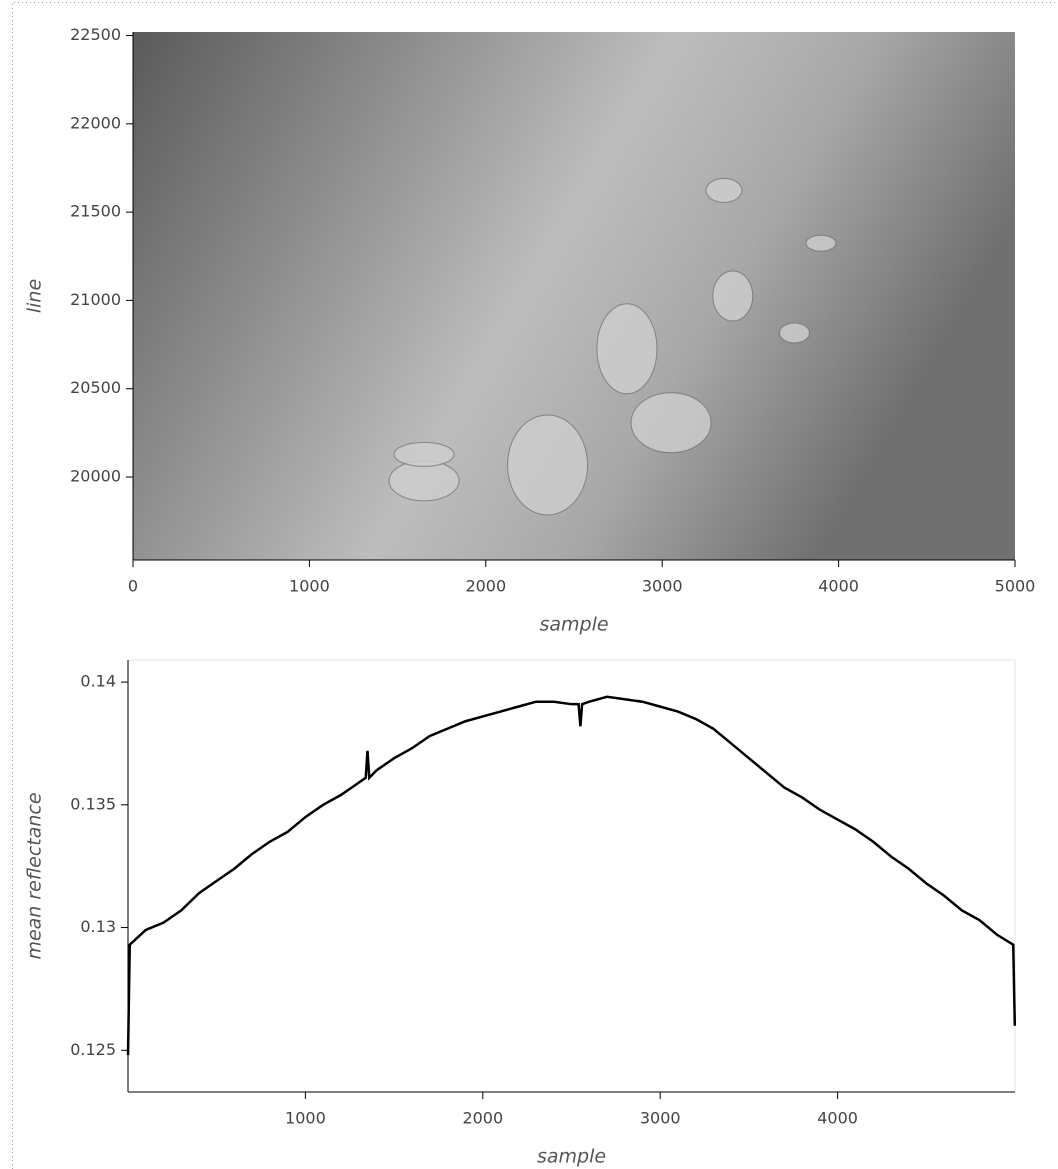 This screenshot has height=1169, width=1058. I want to click on y-tick-label: 0.125, so click(93, 1049).